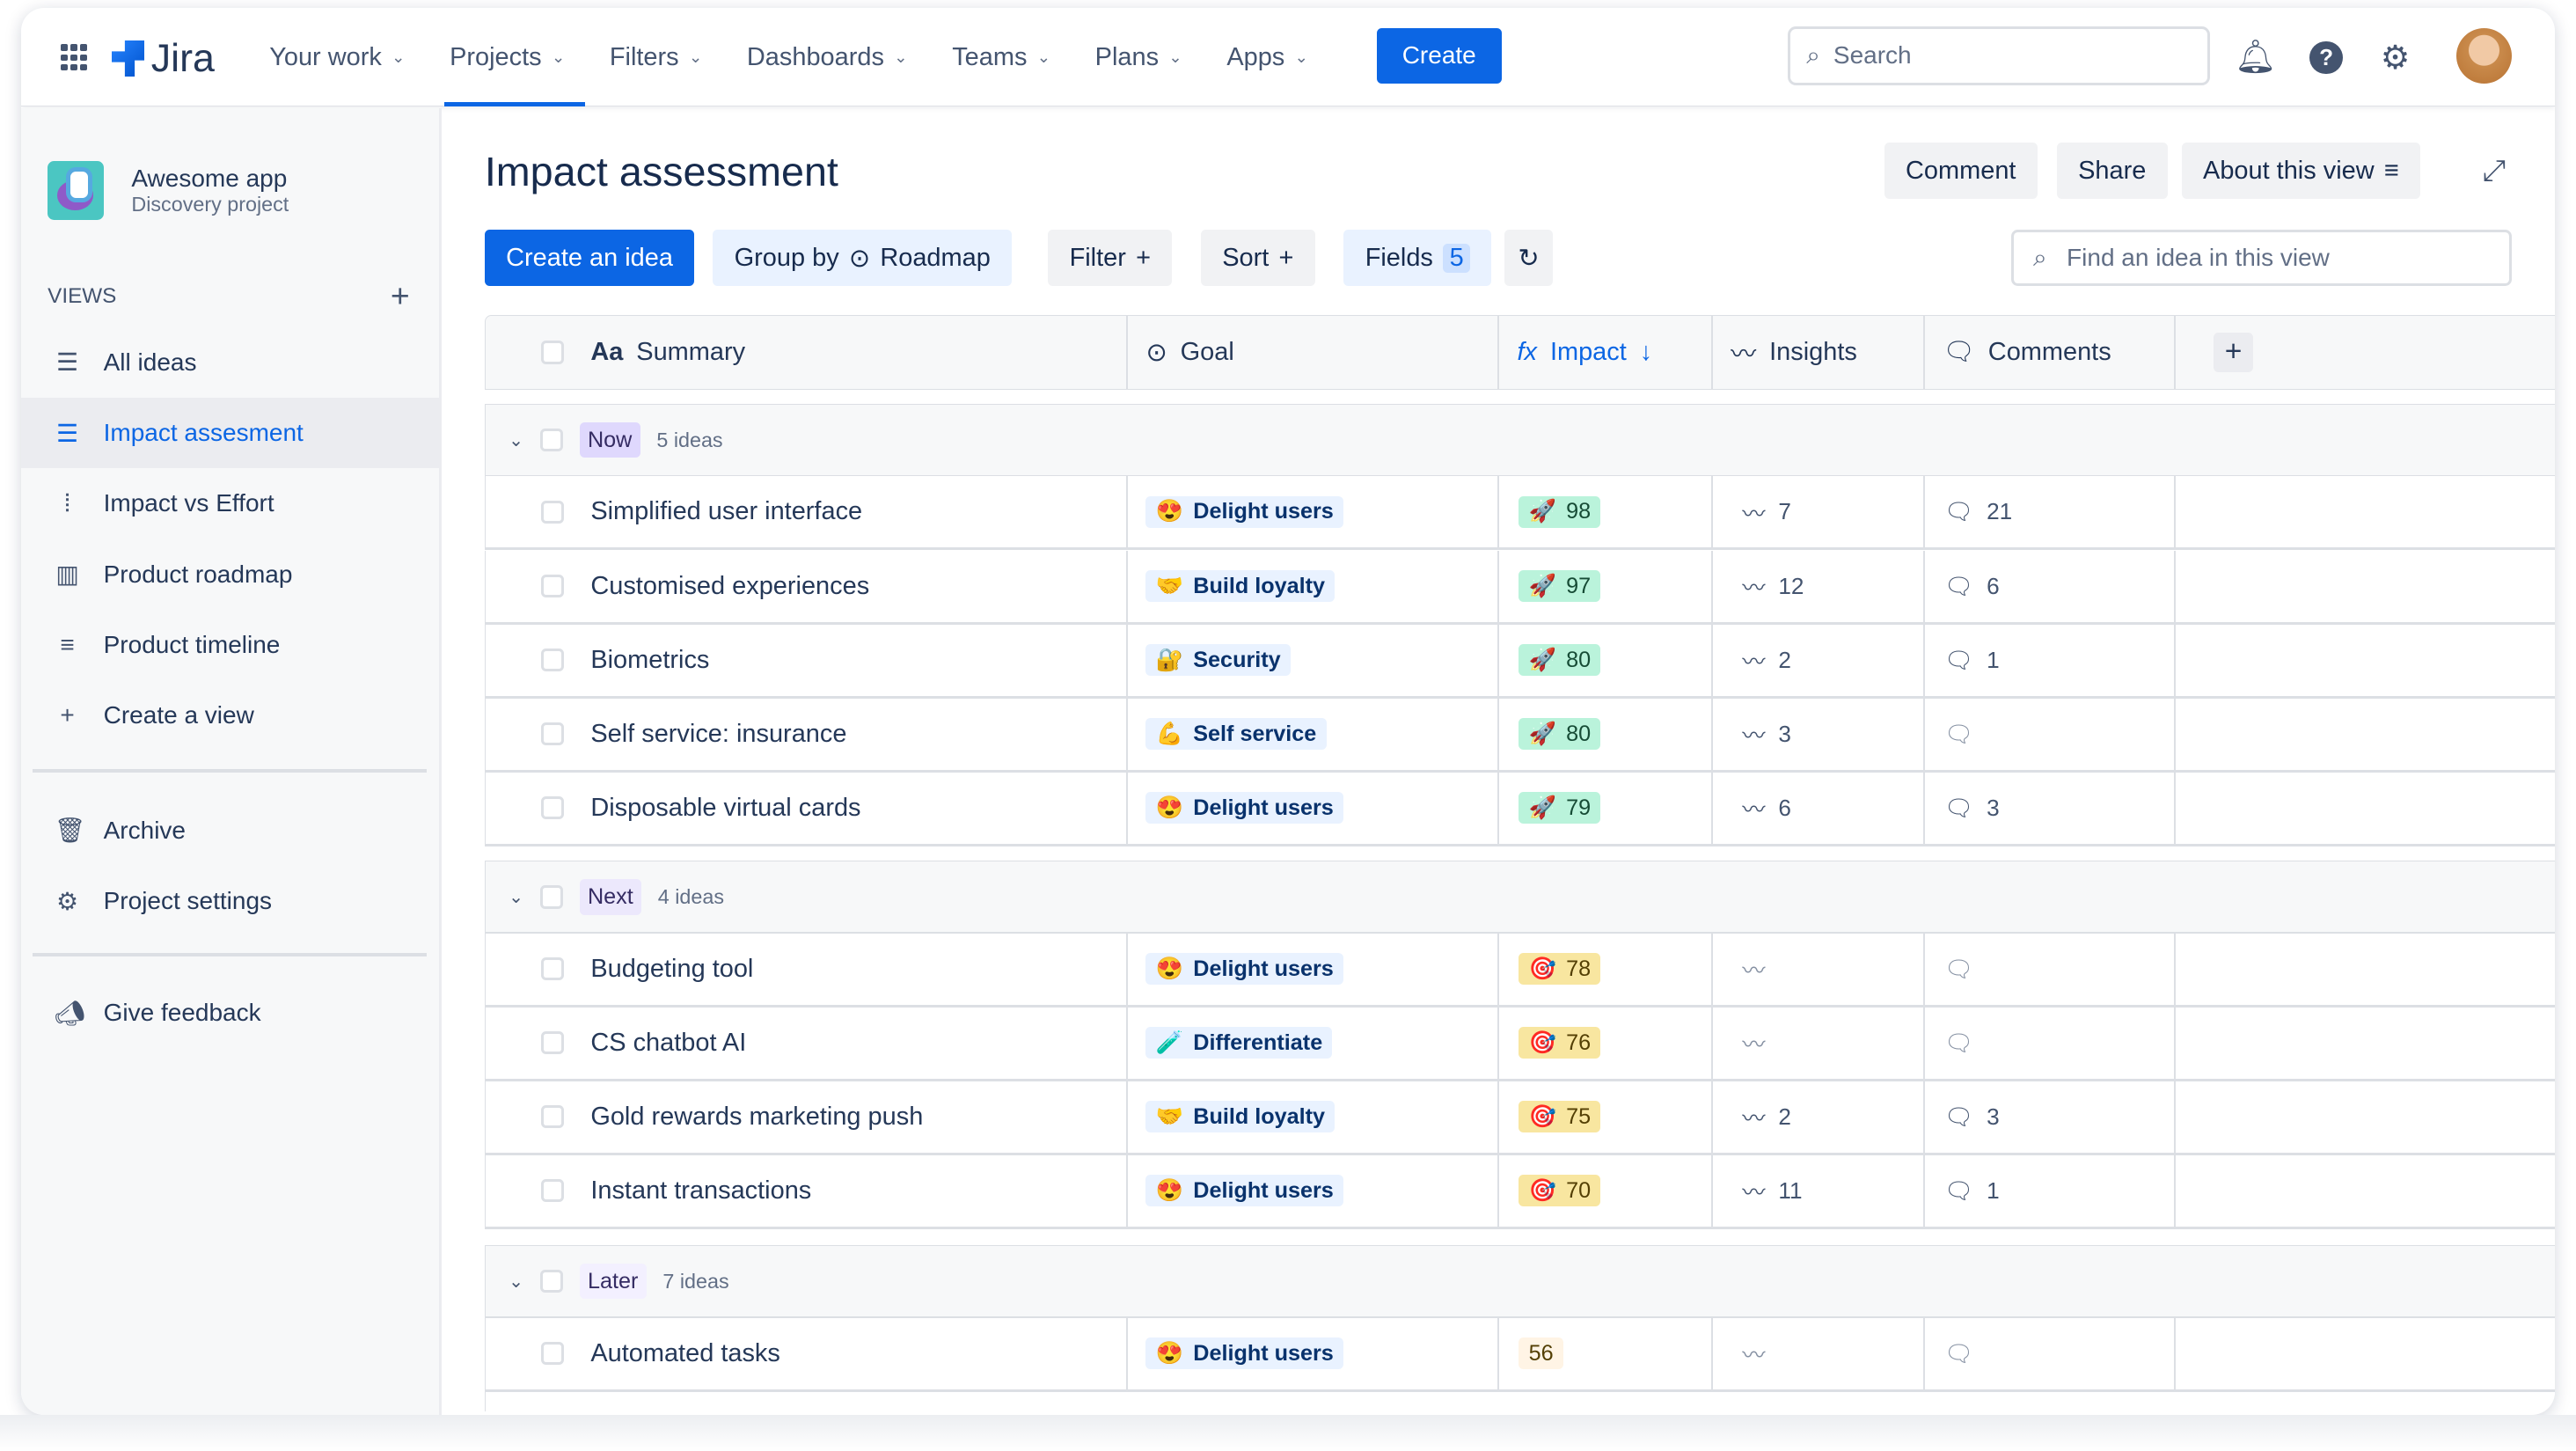  Describe the element at coordinates (1528, 258) in the screenshot. I see `autosave-icon: ↻` at that location.